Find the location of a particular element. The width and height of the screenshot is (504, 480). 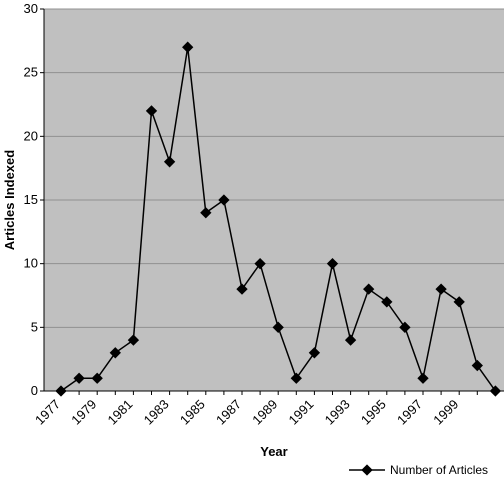

y-axis-ticks: 0 5 10 15 20 25 30 is located at coordinates (34, 199).